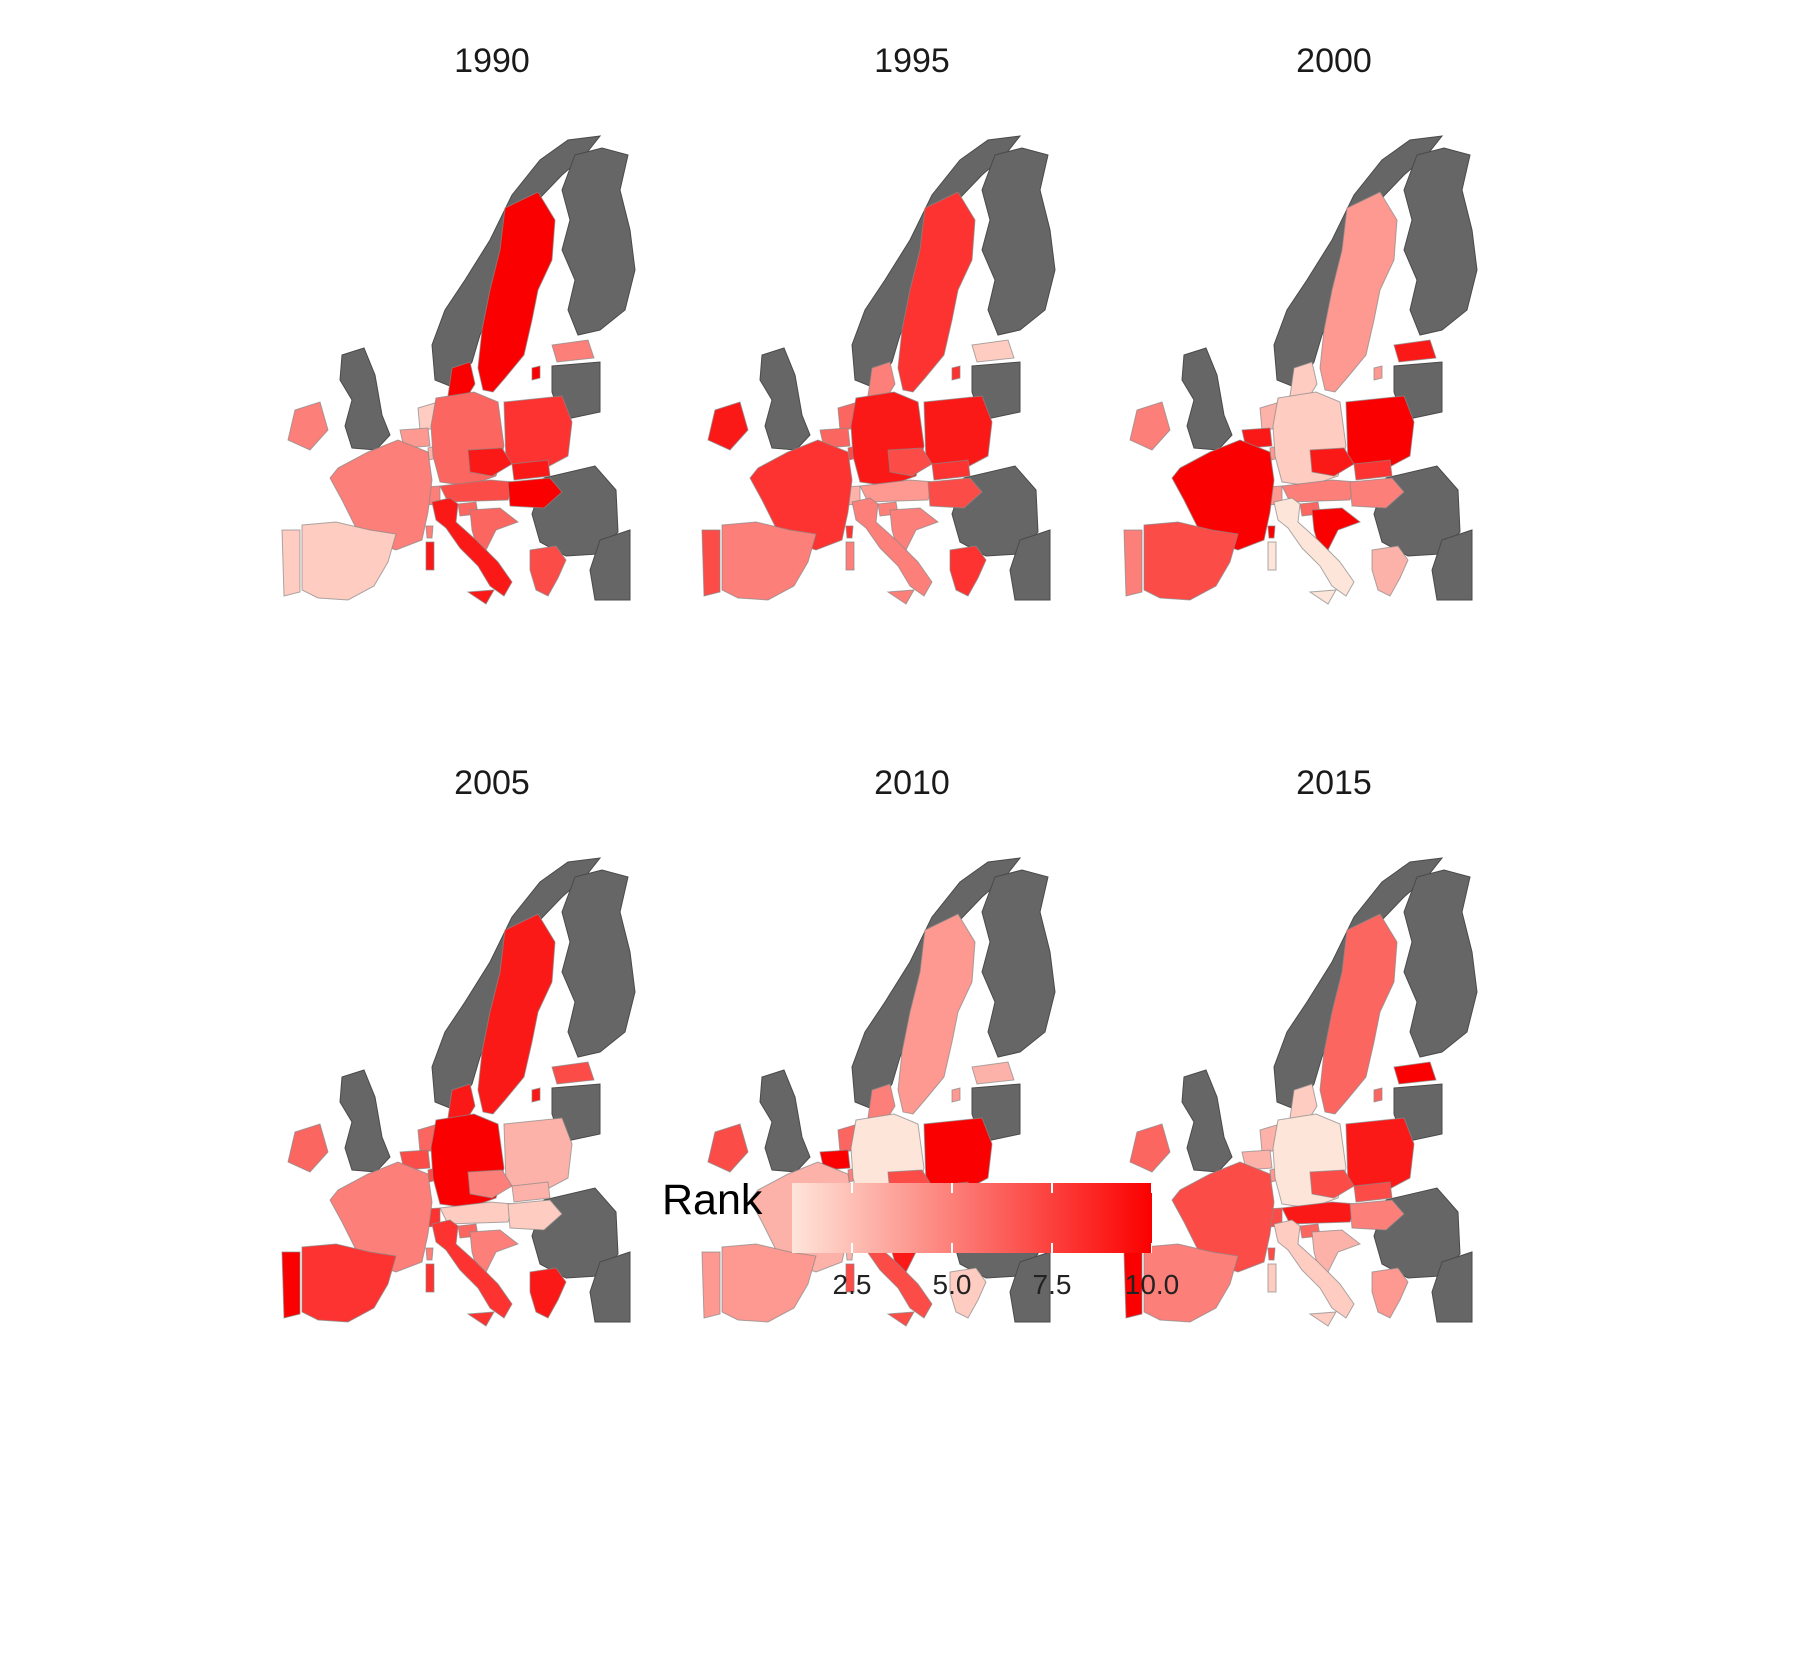 This screenshot has height=1679, width=1800. What do you see at coordinates (1152, 1284) in the screenshot?
I see `legend-tick-label: 10.0` at bounding box center [1152, 1284].